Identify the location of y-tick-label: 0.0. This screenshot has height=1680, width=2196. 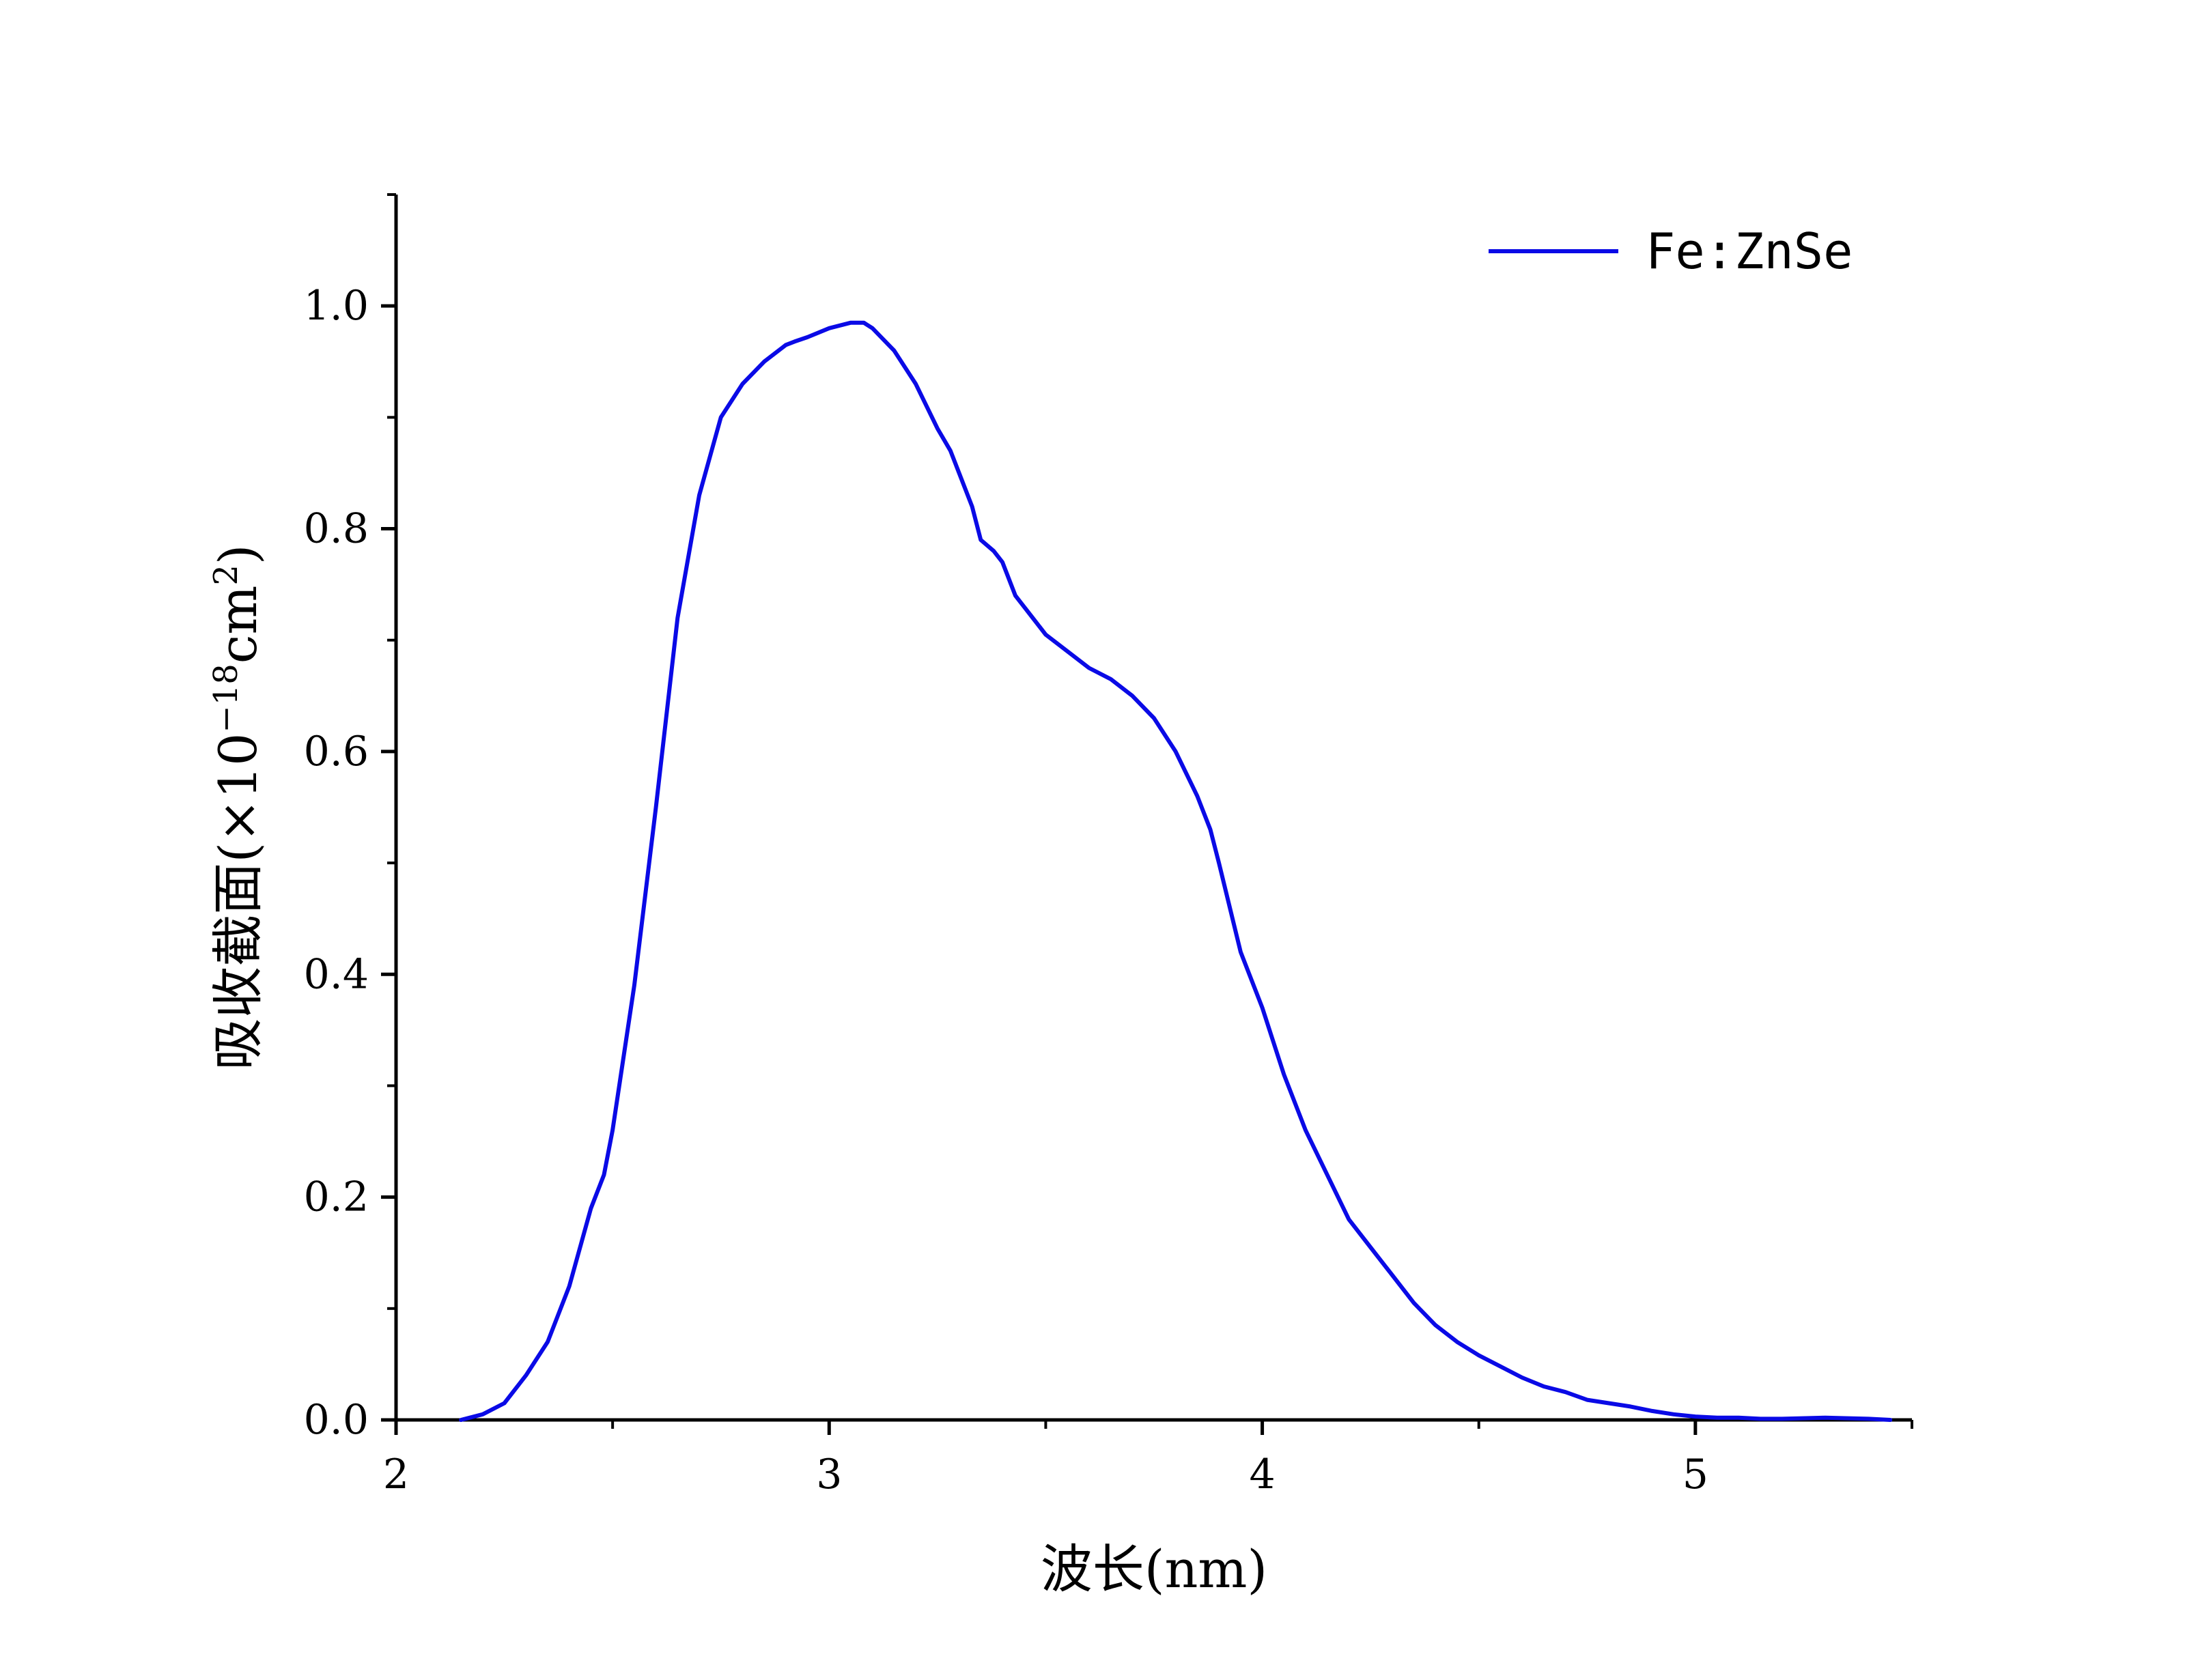
(336, 1420).